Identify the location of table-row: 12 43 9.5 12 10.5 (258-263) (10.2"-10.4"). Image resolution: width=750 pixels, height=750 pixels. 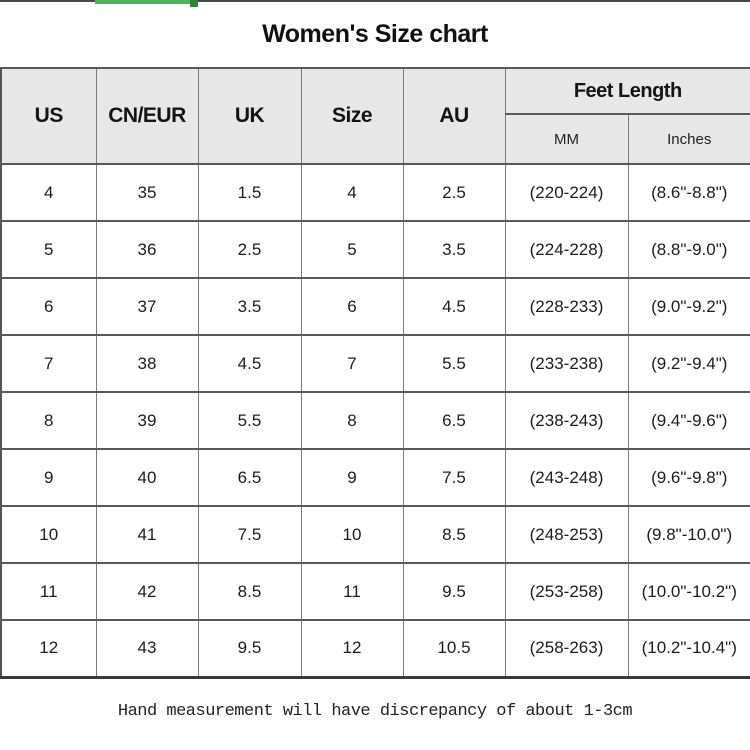
(375, 648).